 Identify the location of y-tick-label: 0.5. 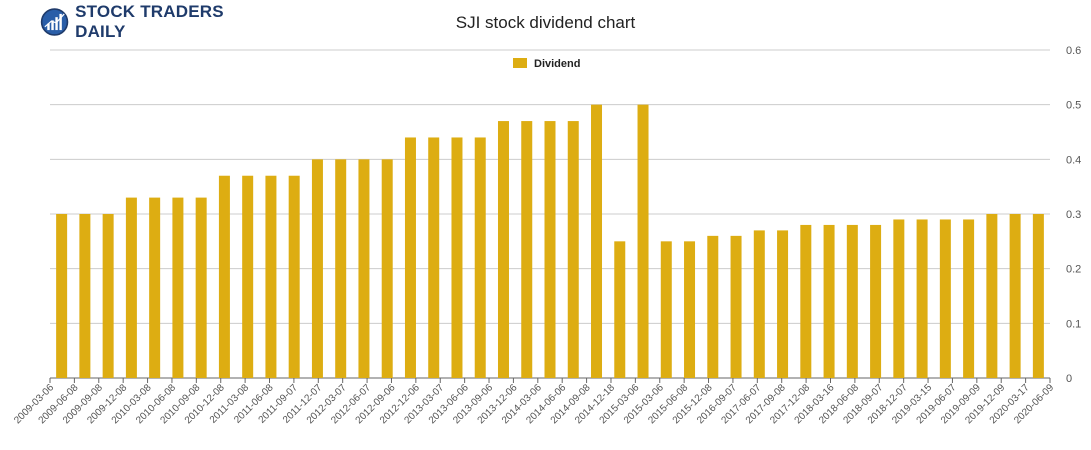
(1073, 106).